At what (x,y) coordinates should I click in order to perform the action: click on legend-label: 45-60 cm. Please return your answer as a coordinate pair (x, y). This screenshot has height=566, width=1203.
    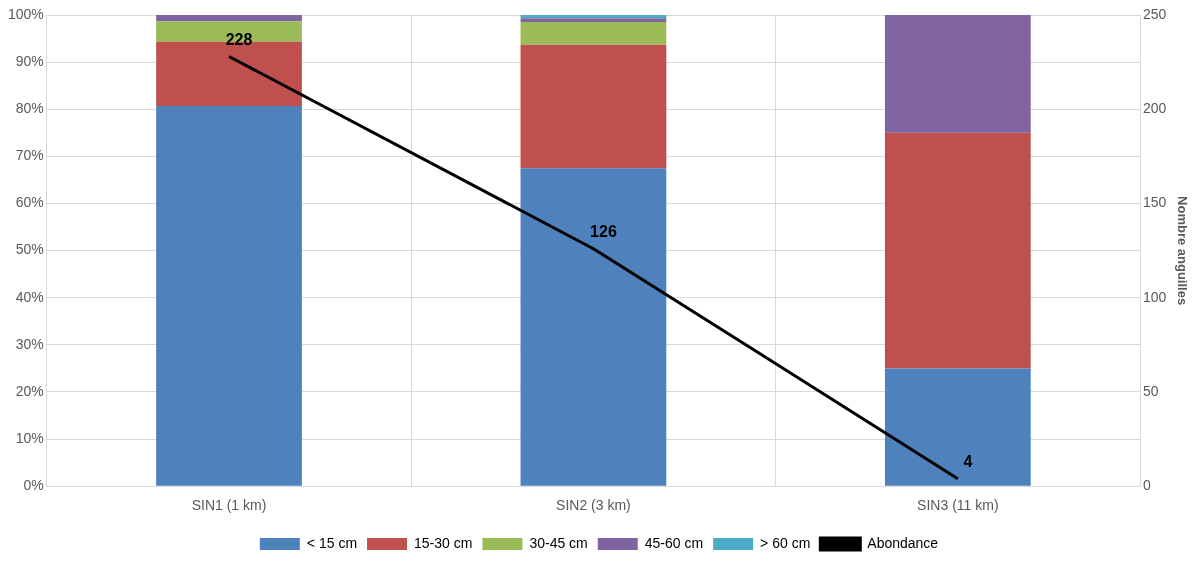
    Looking at the image, I should click on (674, 542).